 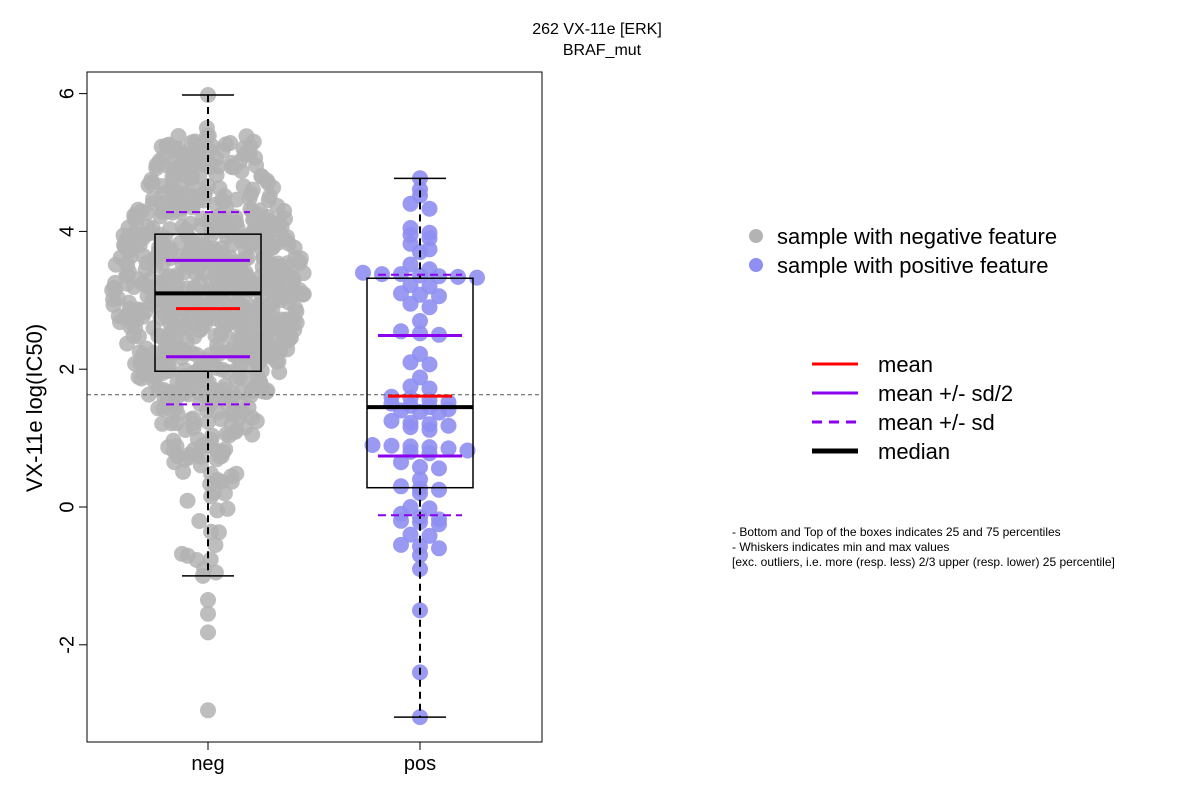 I want to click on legend-line-label: mean +/- sd/2, so click(x=945, y=393).